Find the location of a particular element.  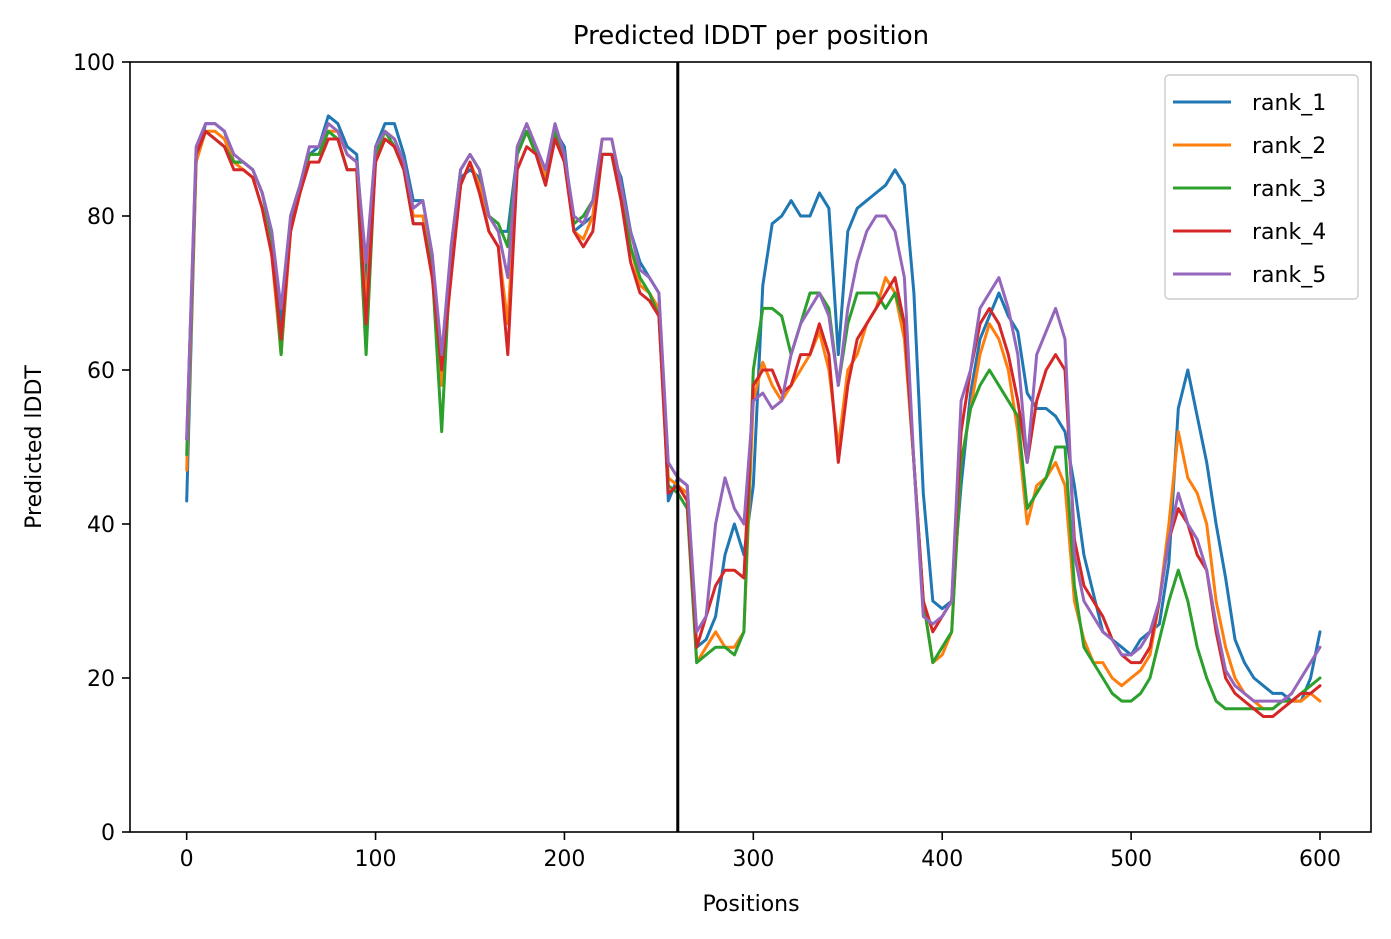

legend-label-2: rank_2 is located at coordinates (1289, 146).